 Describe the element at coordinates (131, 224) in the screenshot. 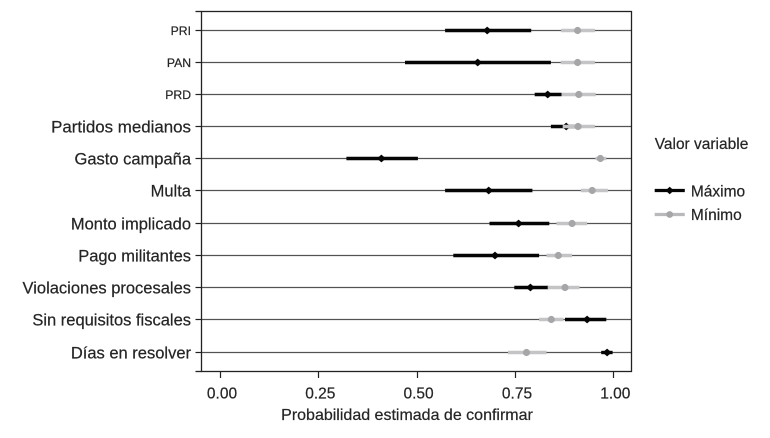

I see `svg-text: Monto implicado` at that location.